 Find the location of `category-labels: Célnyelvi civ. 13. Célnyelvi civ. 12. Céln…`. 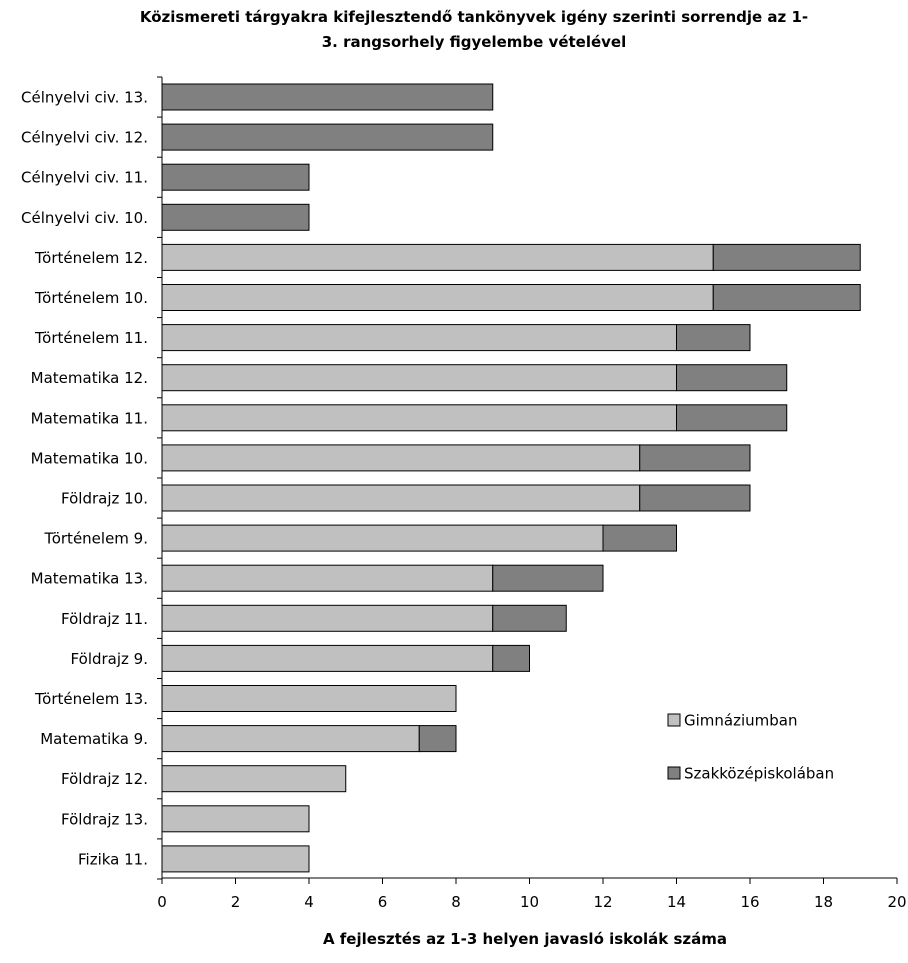

category-labels: Célnyelvi civ. 13. Célnyelvi civ. 12. Céln… is located at coordinates (84, 479).